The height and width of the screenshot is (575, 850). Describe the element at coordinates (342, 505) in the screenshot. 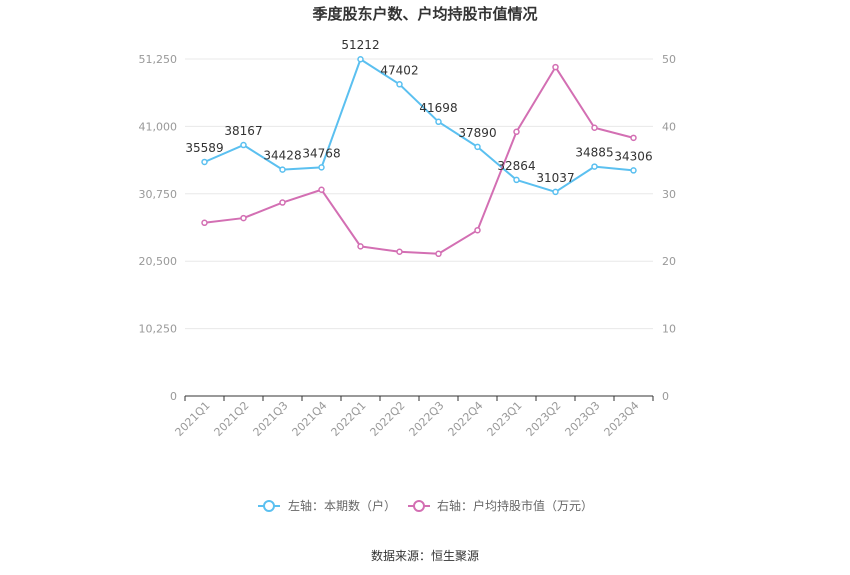

I see `legend-label: 左轴：本期数（户）` at that location.